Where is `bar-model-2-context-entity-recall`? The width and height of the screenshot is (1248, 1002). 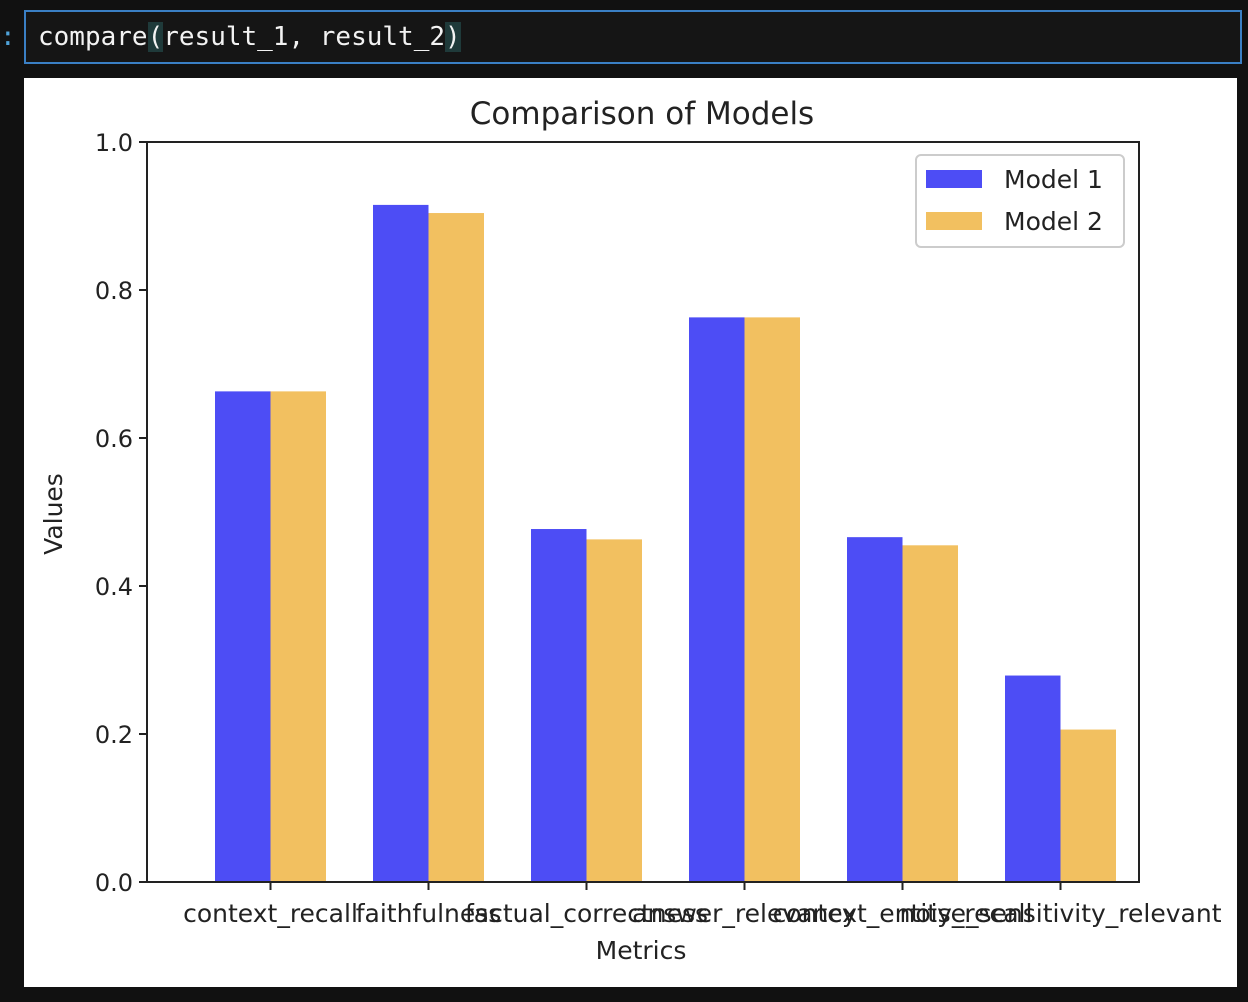 bar-model-2-context-entity-recall is located at coordinates (930, 713).